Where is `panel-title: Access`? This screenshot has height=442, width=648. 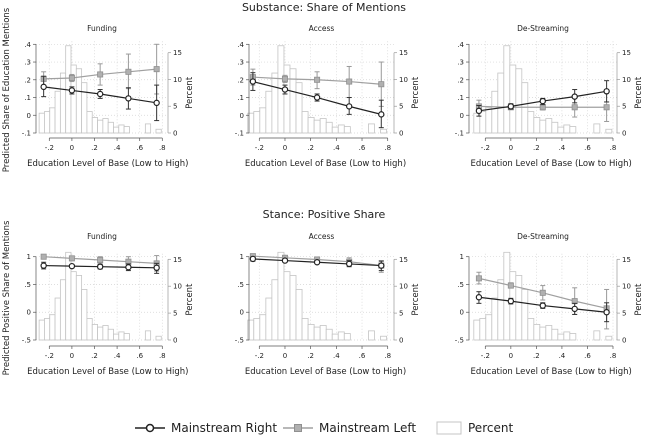 panel-title: Access is located at coordinates (322, 28).